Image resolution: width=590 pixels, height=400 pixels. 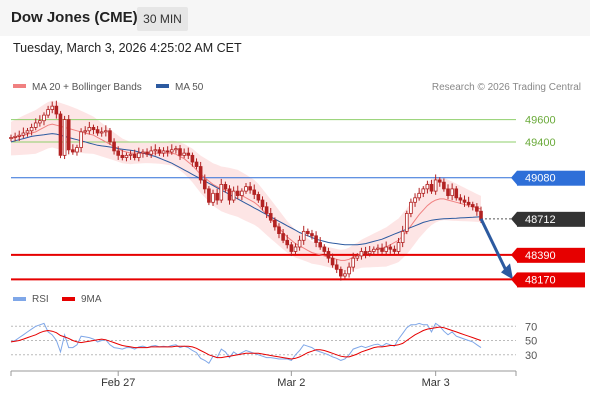 I want to click on x-tick-label: Mar 2, so click(x=291, y=383).